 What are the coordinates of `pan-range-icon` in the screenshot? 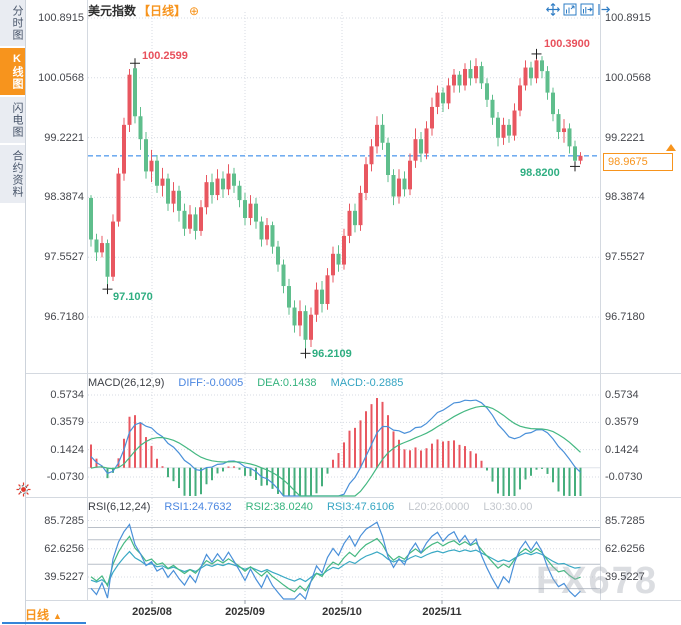 It's located at (587, 9).